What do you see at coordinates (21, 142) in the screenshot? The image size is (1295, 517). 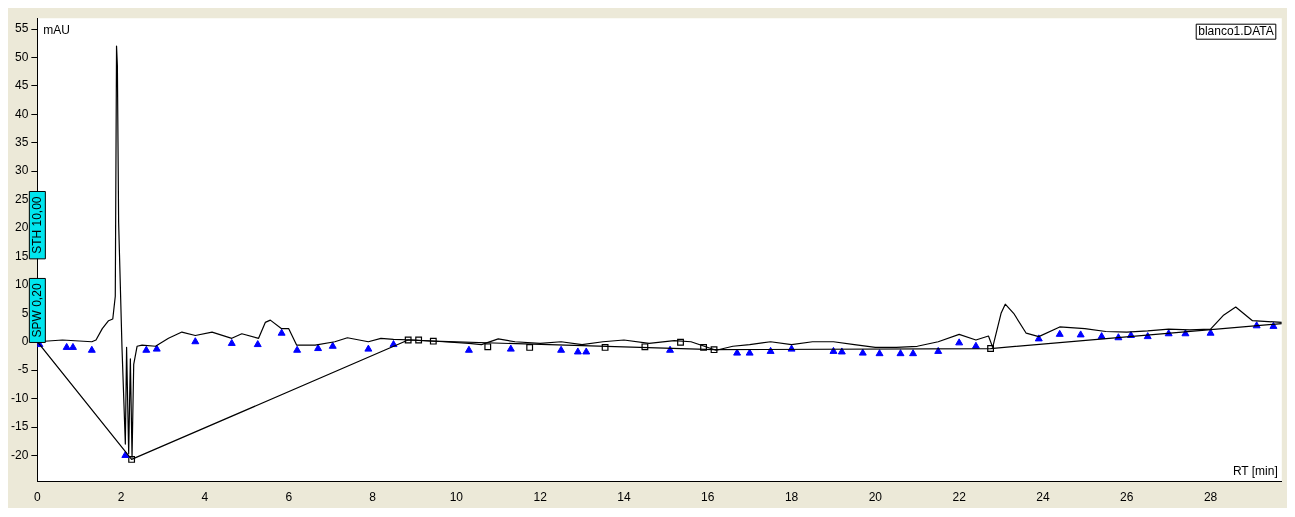 I see `y-tick-label: 35` at bounding box center [21, 142].